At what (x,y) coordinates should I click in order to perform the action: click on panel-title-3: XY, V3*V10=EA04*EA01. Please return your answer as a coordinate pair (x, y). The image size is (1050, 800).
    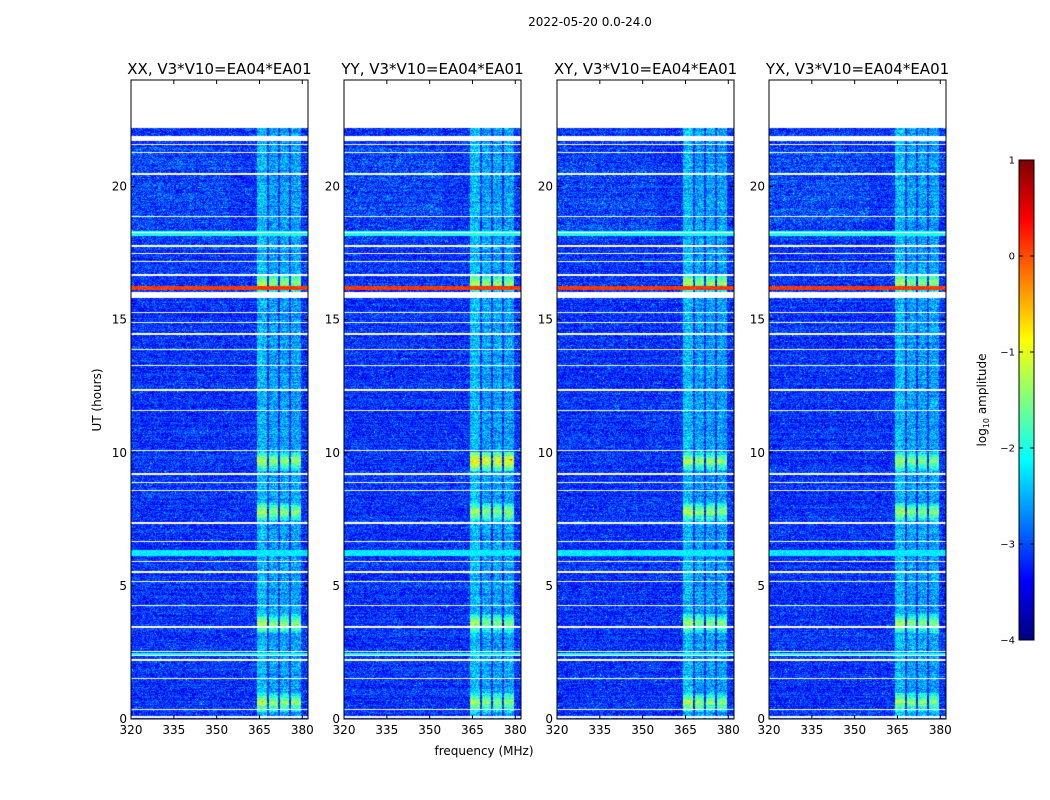
    Looking at the image, I should click on (645, 69).